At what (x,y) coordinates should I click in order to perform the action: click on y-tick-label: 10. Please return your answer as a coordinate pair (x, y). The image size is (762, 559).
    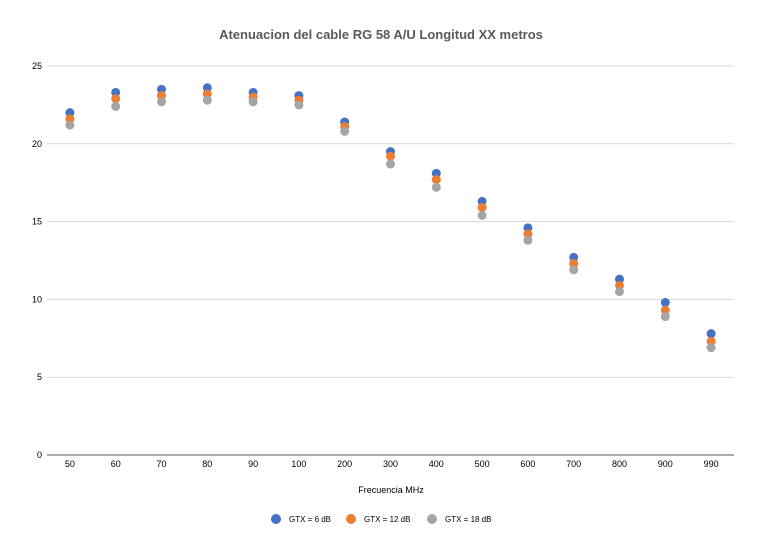
    Looking at the image, I should click on (37, 299).